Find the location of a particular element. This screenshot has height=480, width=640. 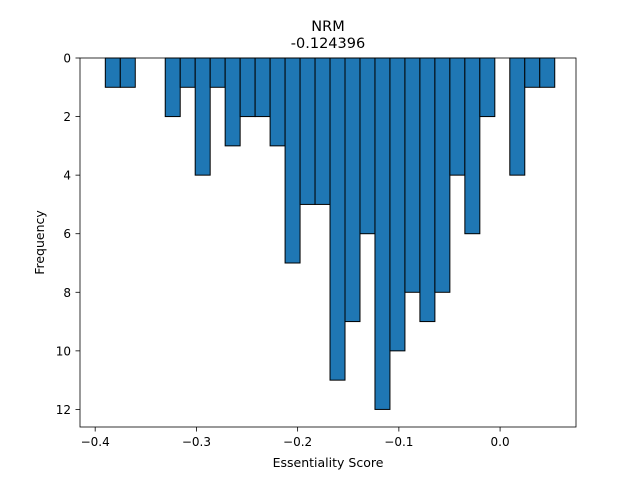

y-tick-label-3: 6 is located at coordinates (67, 234).